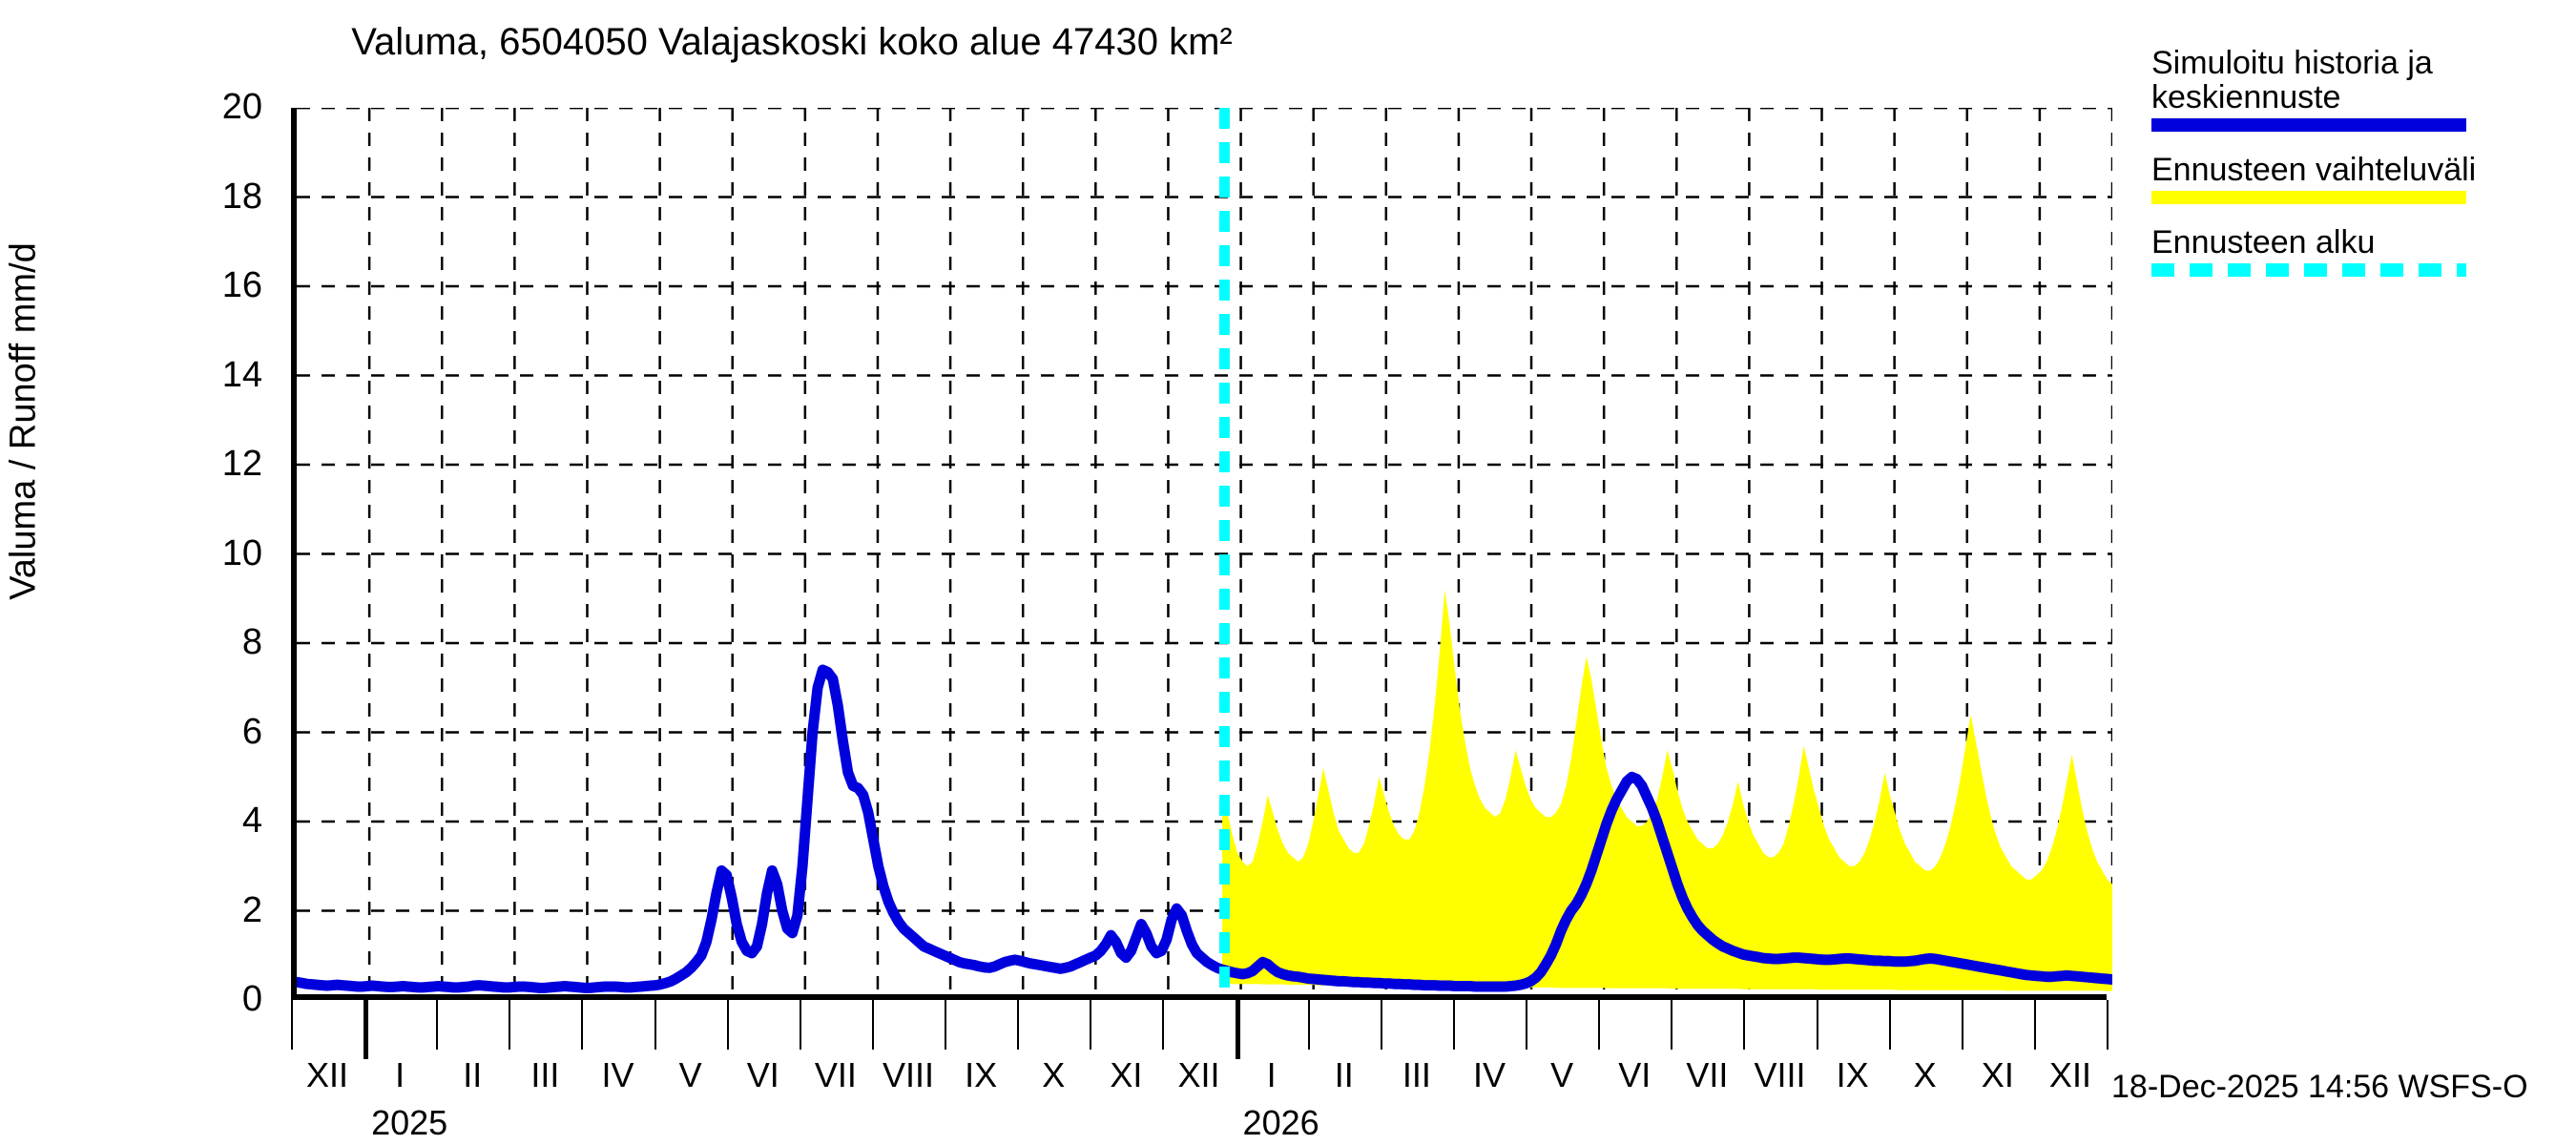  Describe the element at coordinates (1489, 1074) in the screenshot. I see `x-axis-month-17: IV` at that location.